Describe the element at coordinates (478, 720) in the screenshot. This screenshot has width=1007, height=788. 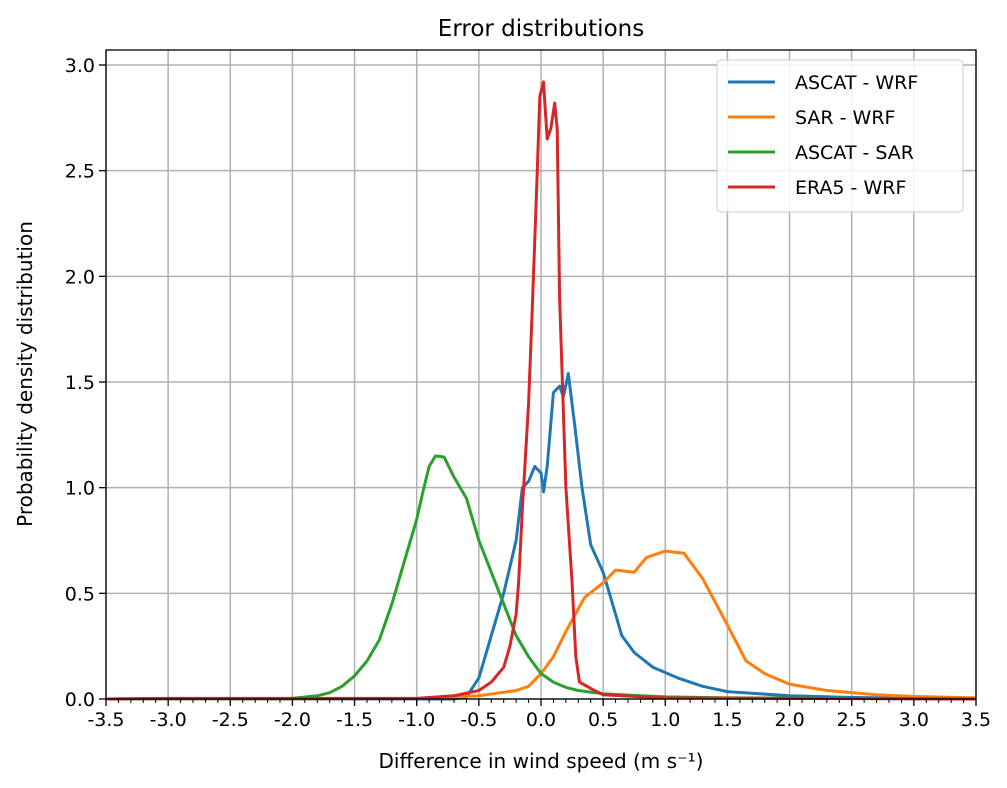
I see `x-tick-label: -0.5` at that location.